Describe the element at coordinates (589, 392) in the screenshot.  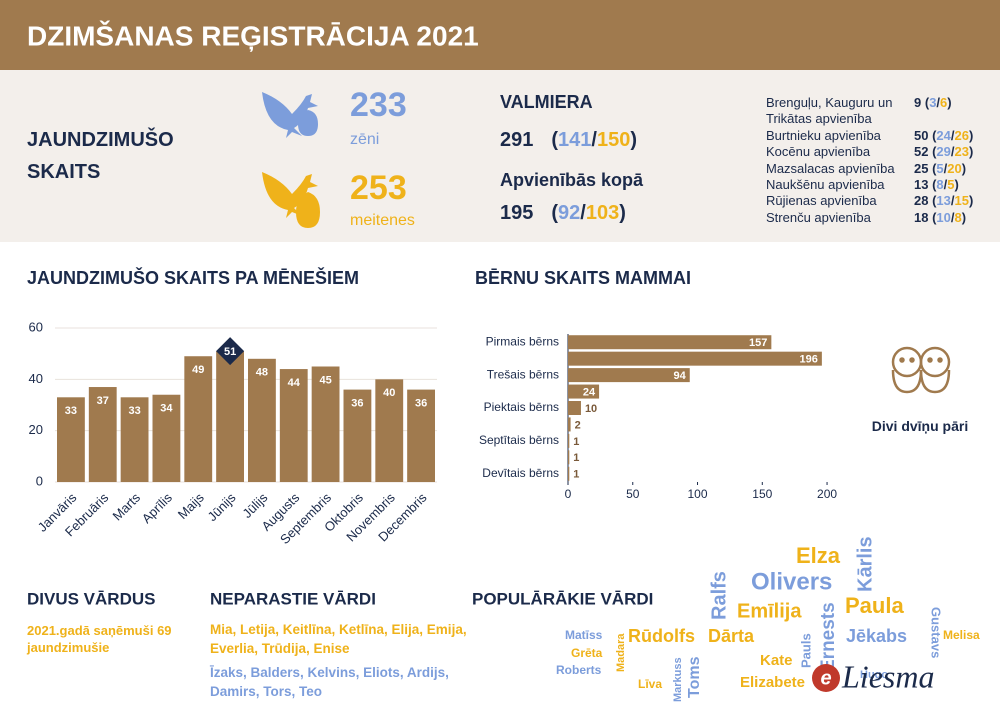
I see `value-label: 24` at that location.